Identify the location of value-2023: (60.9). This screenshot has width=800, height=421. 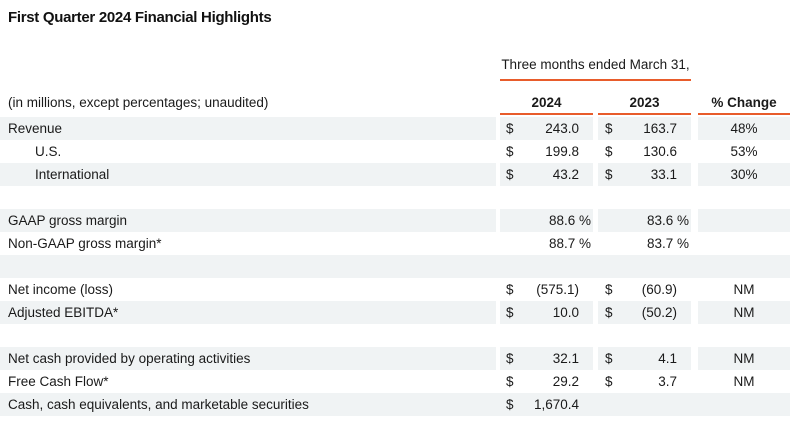
(659, 289).